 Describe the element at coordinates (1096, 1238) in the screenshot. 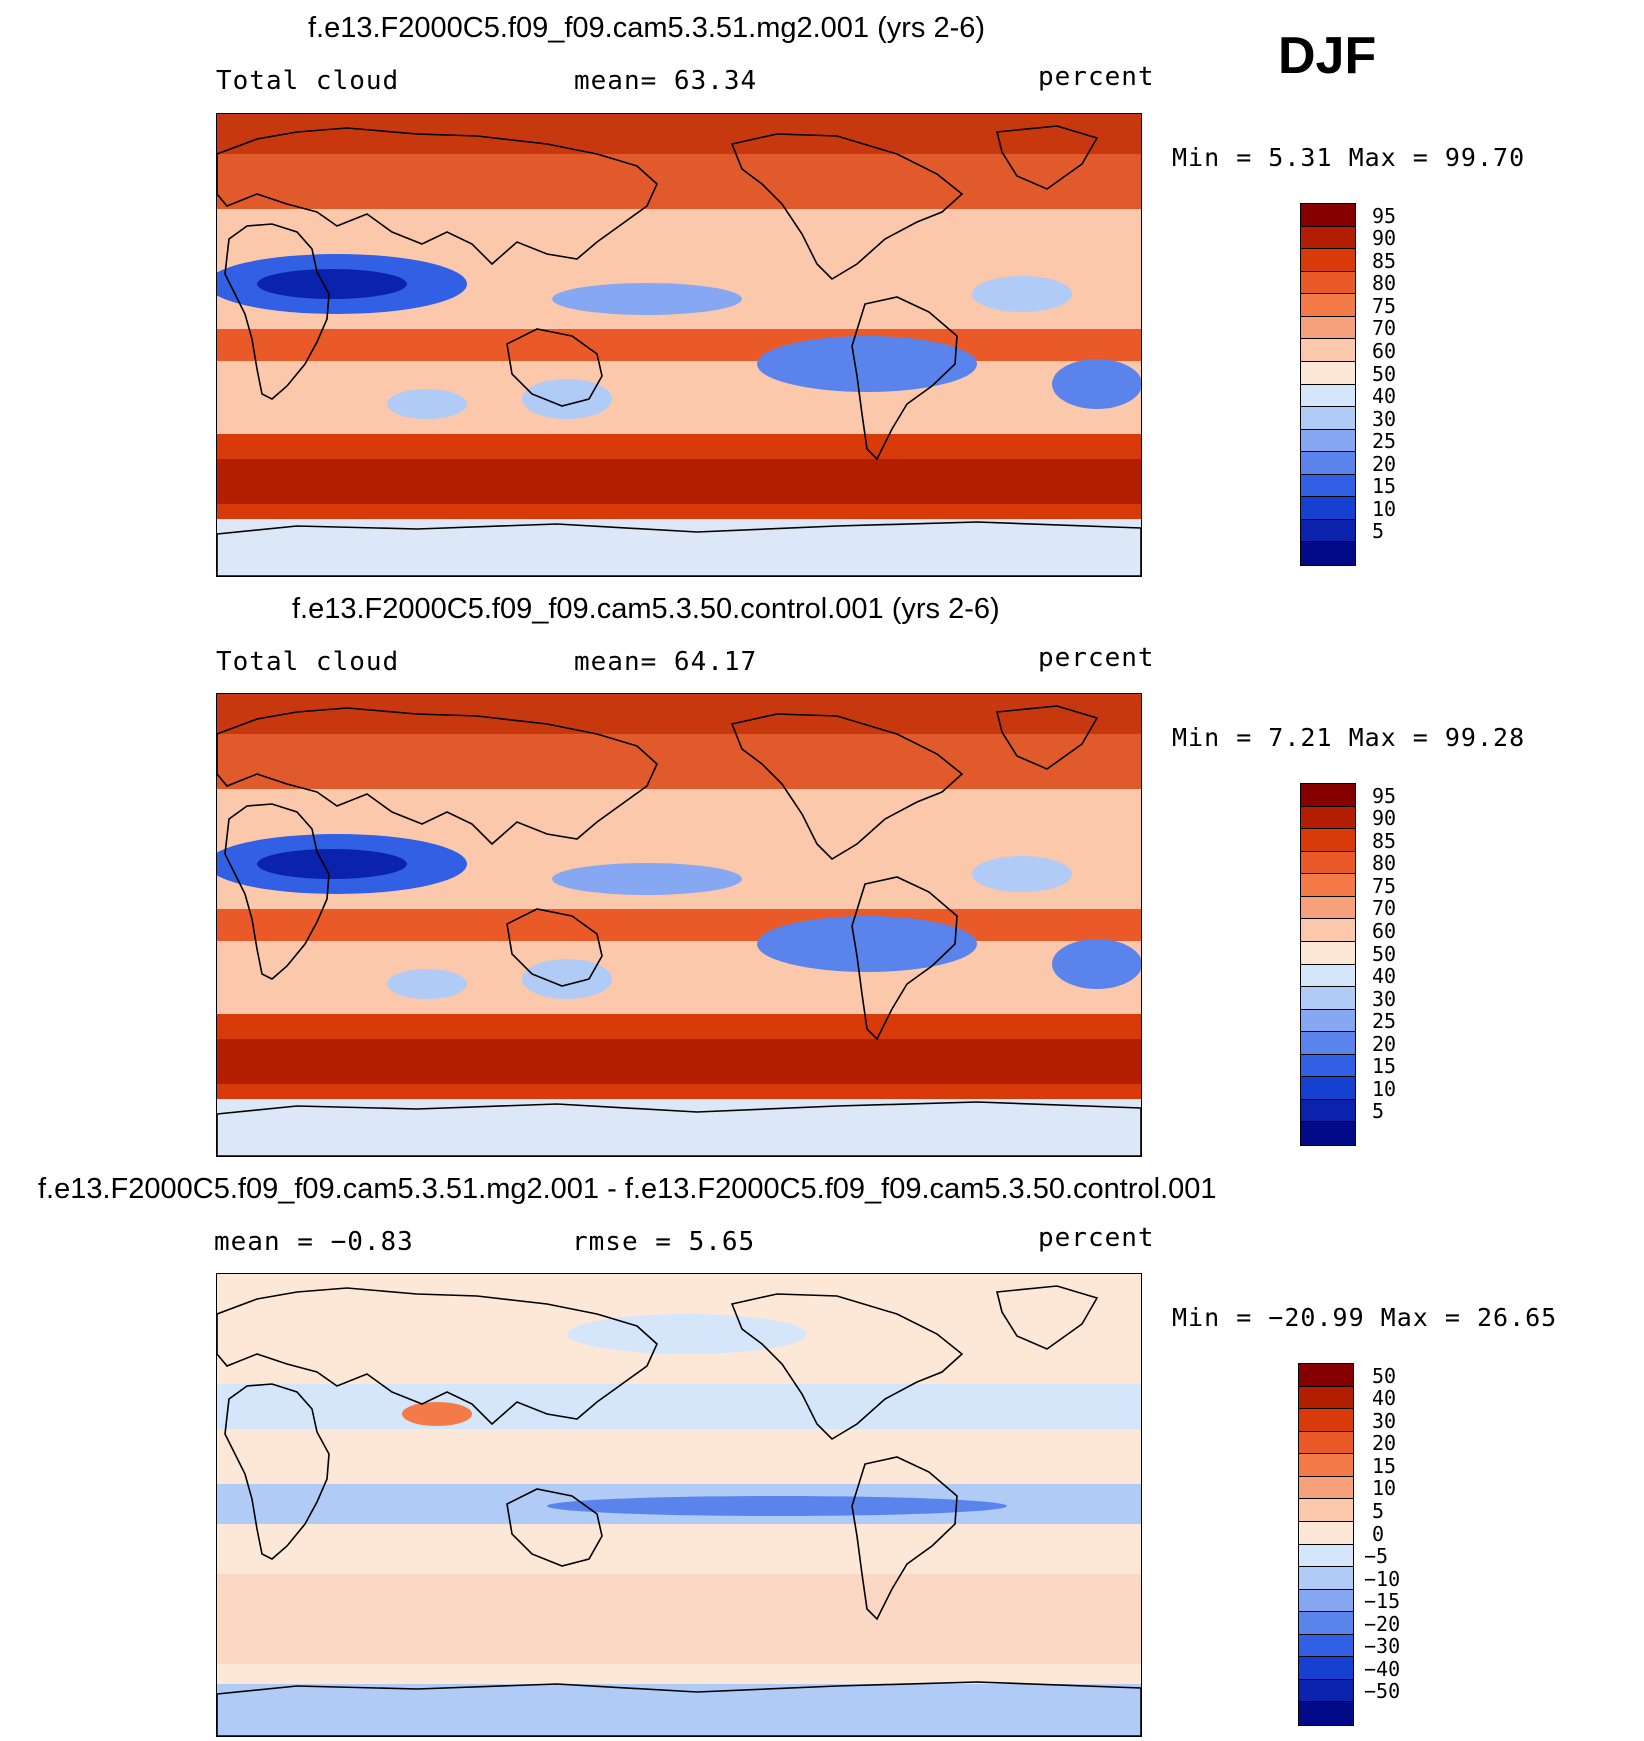

I see `panel-3-units-label: percent` at that location.